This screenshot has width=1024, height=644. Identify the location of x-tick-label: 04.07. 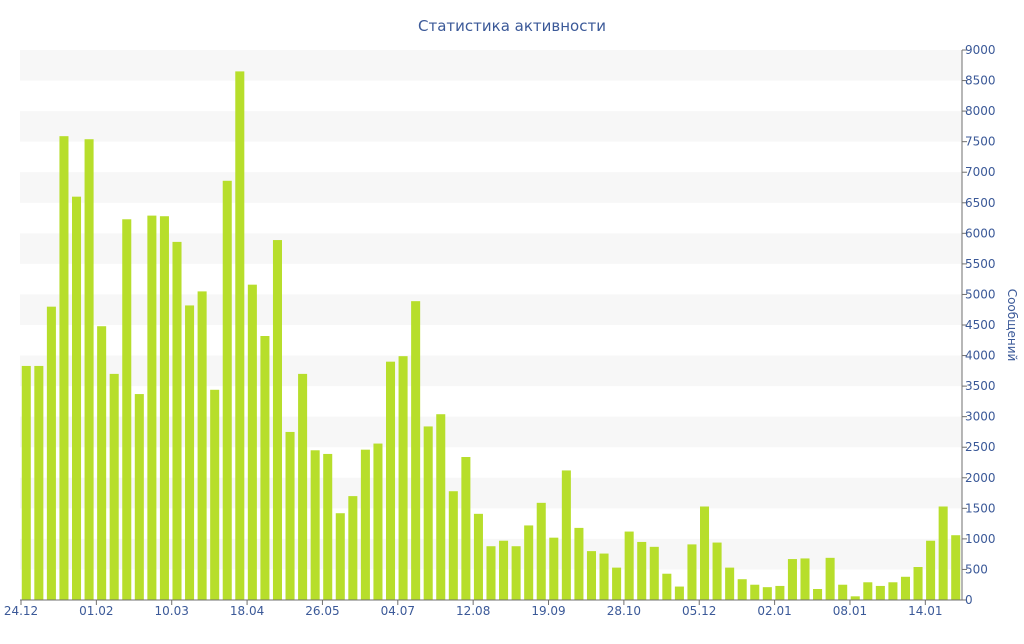
(398, 611).